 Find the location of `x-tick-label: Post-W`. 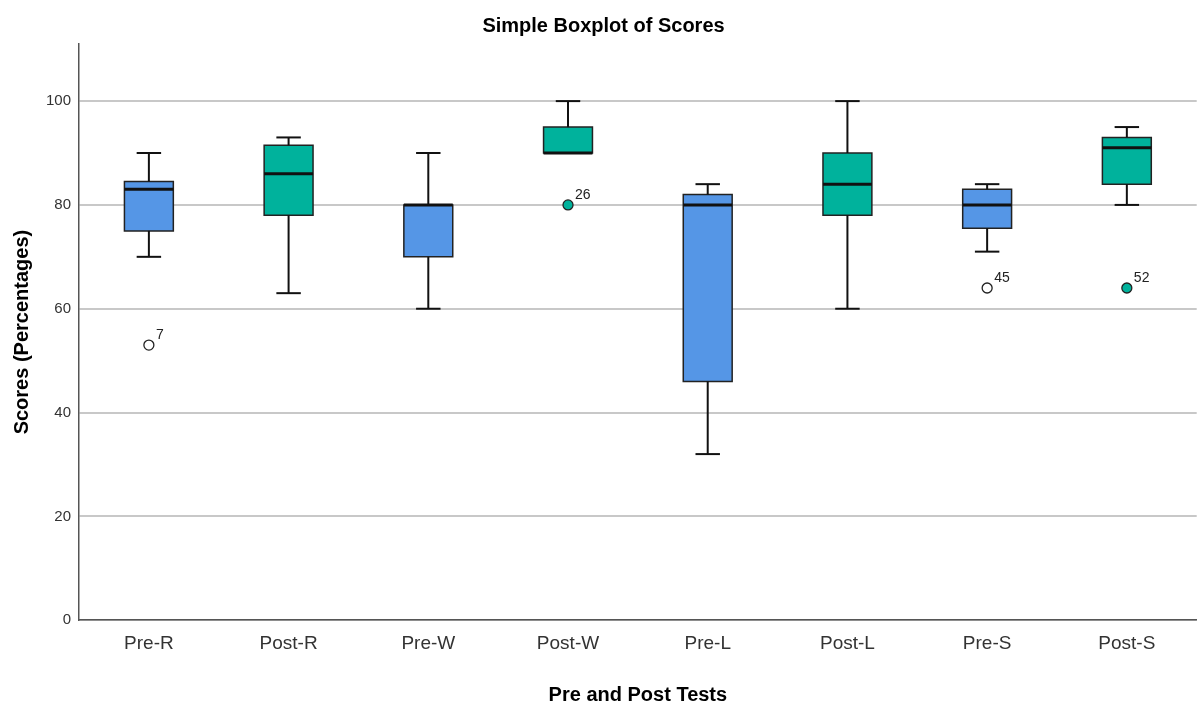

x-tick-label: Post-W is located at coordinates (568, 642).